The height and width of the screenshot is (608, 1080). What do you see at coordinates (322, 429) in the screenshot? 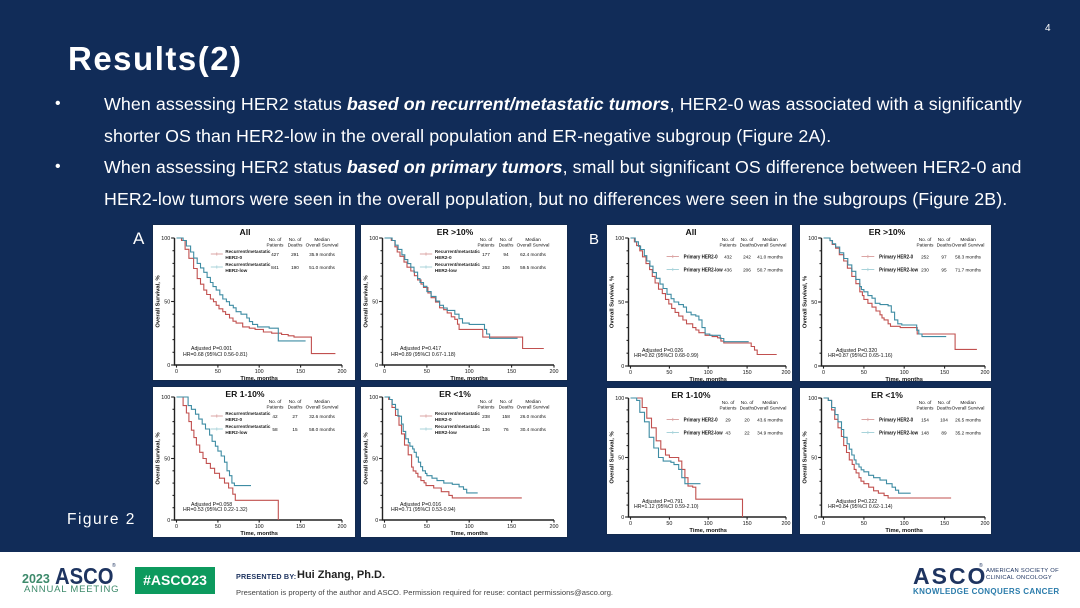
I see `svg-text: 58.0 months` at bounding box center [322, 429].